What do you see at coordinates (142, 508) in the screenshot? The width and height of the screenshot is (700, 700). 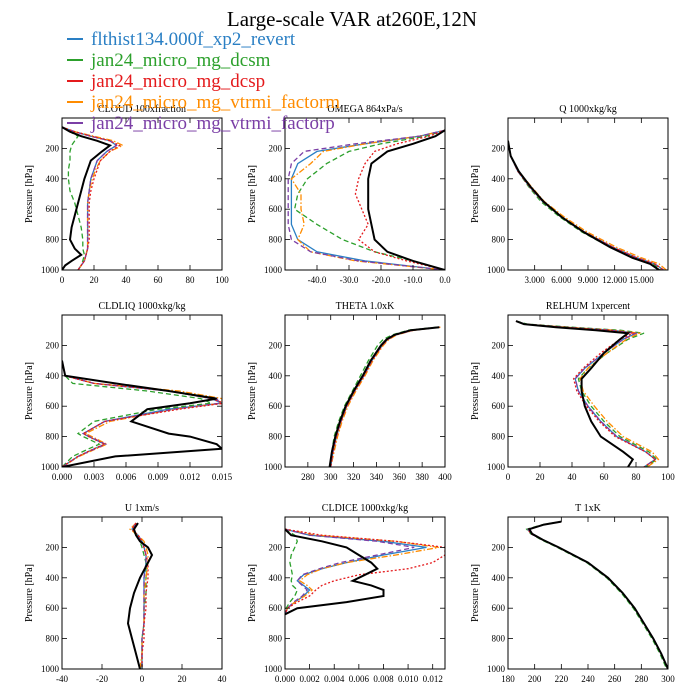 I see `panel-title: U 1xm/s` at bounding box center [142, 508].